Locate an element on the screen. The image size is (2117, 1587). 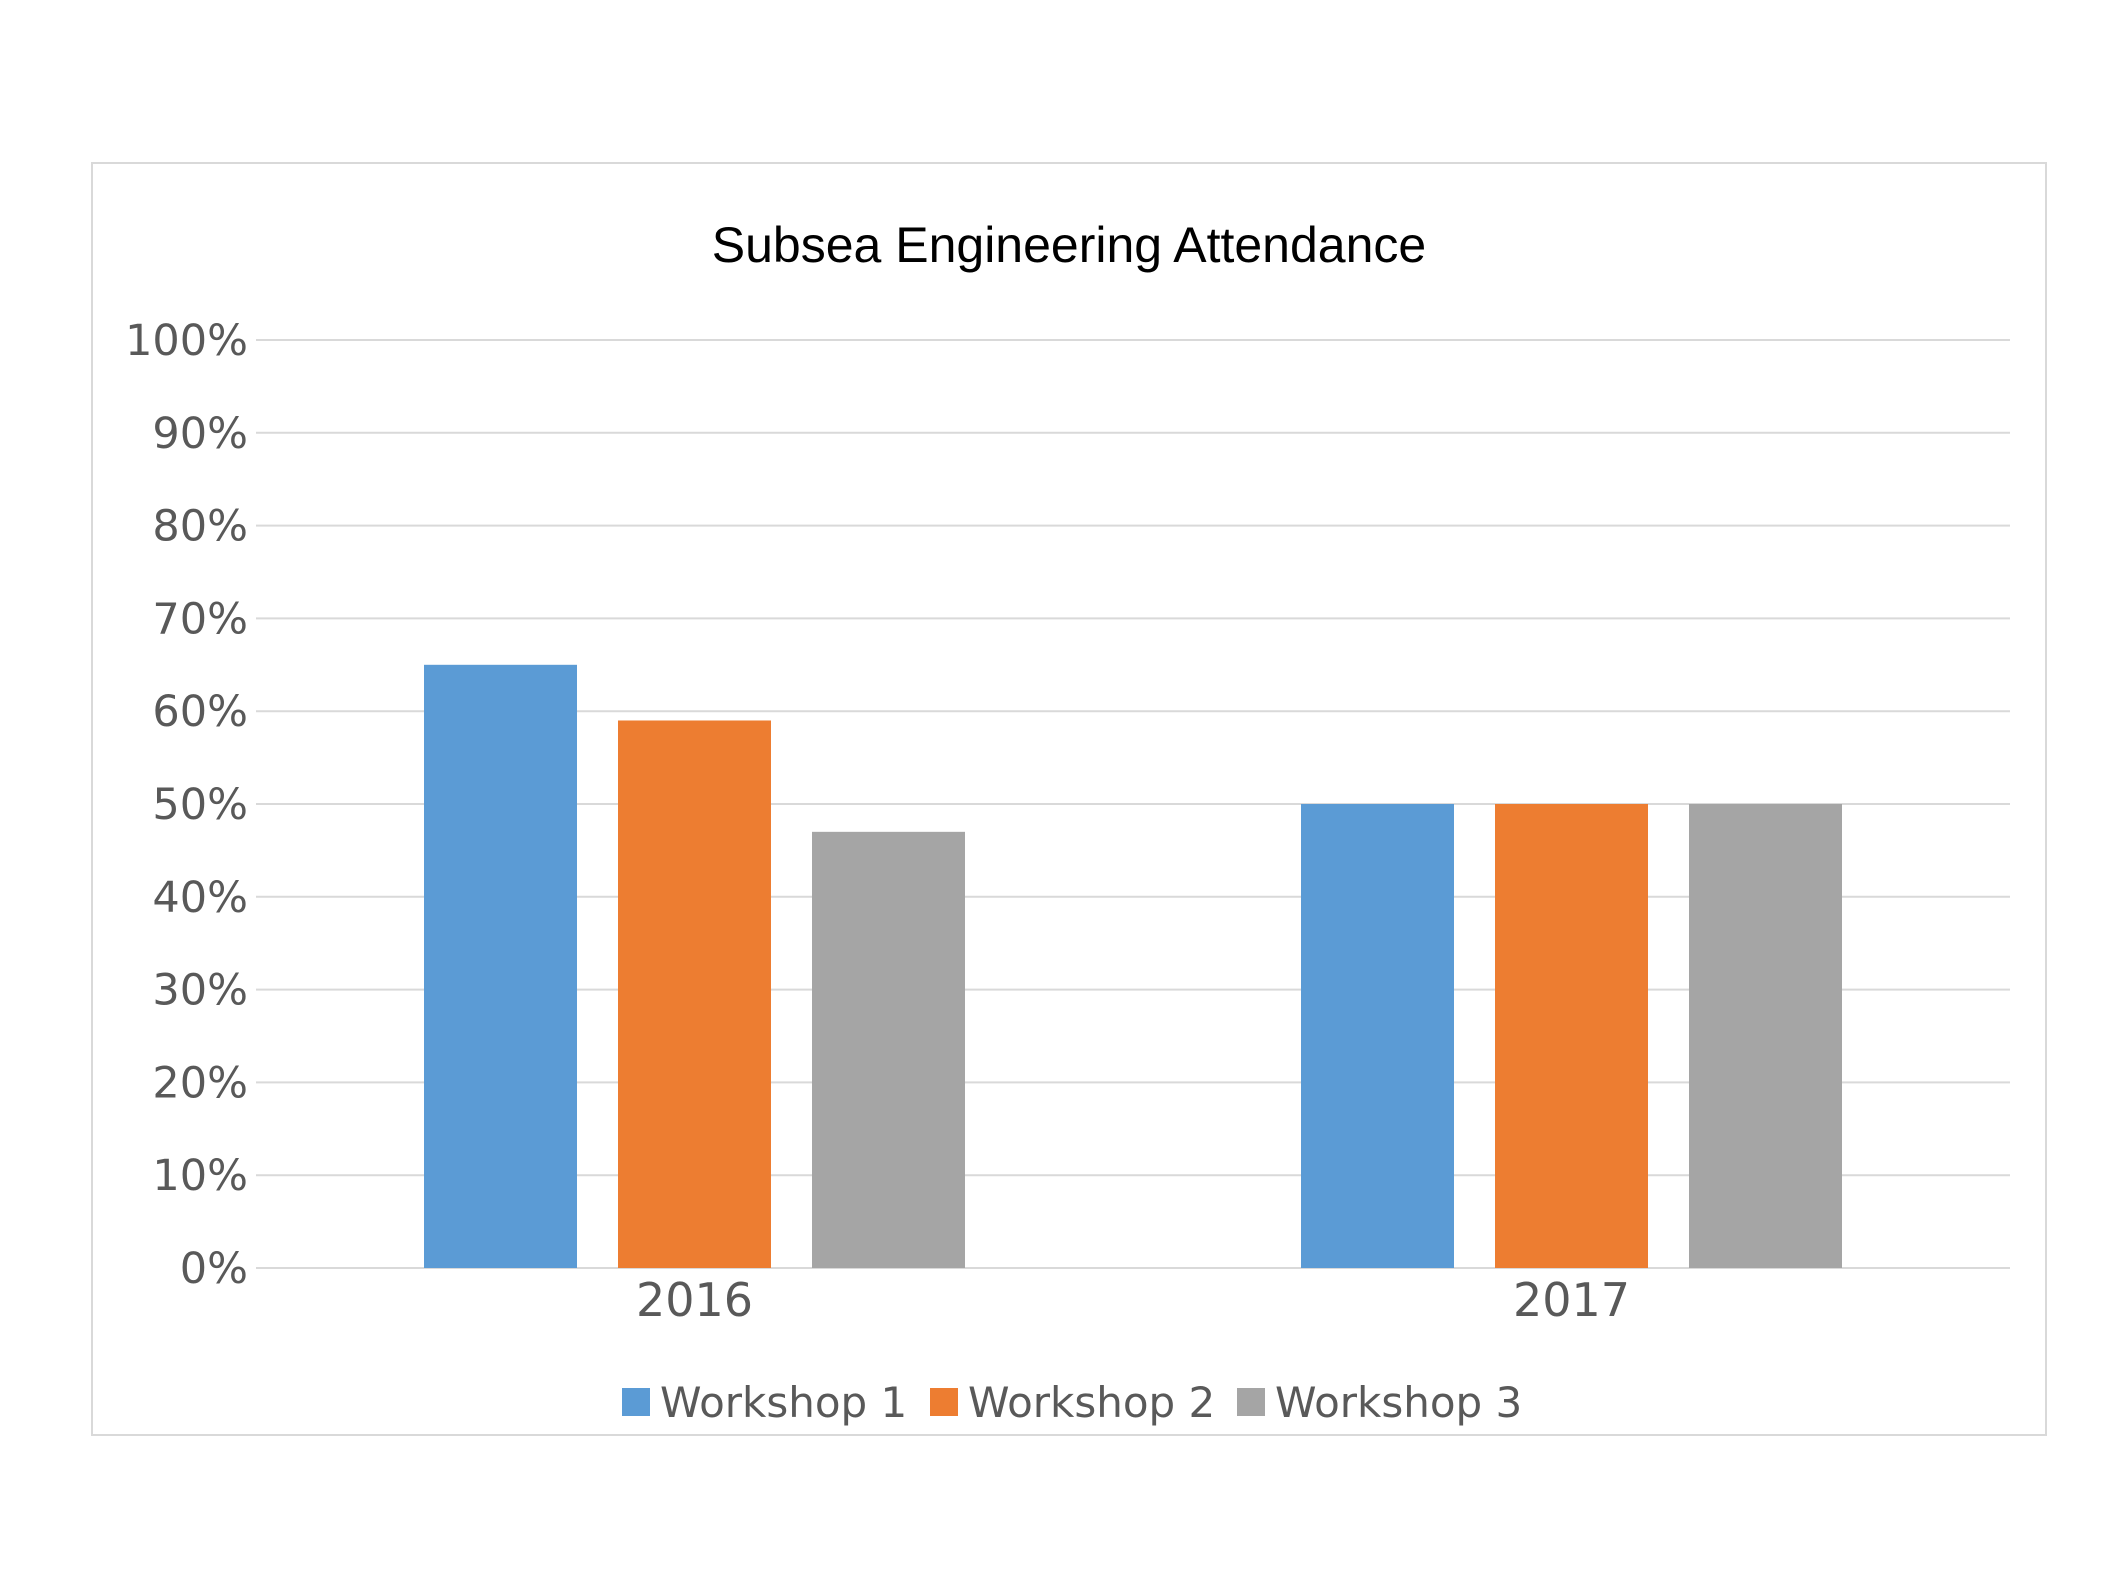
bar-workshop-3-2017 is located at coordinates (1765, 1036).